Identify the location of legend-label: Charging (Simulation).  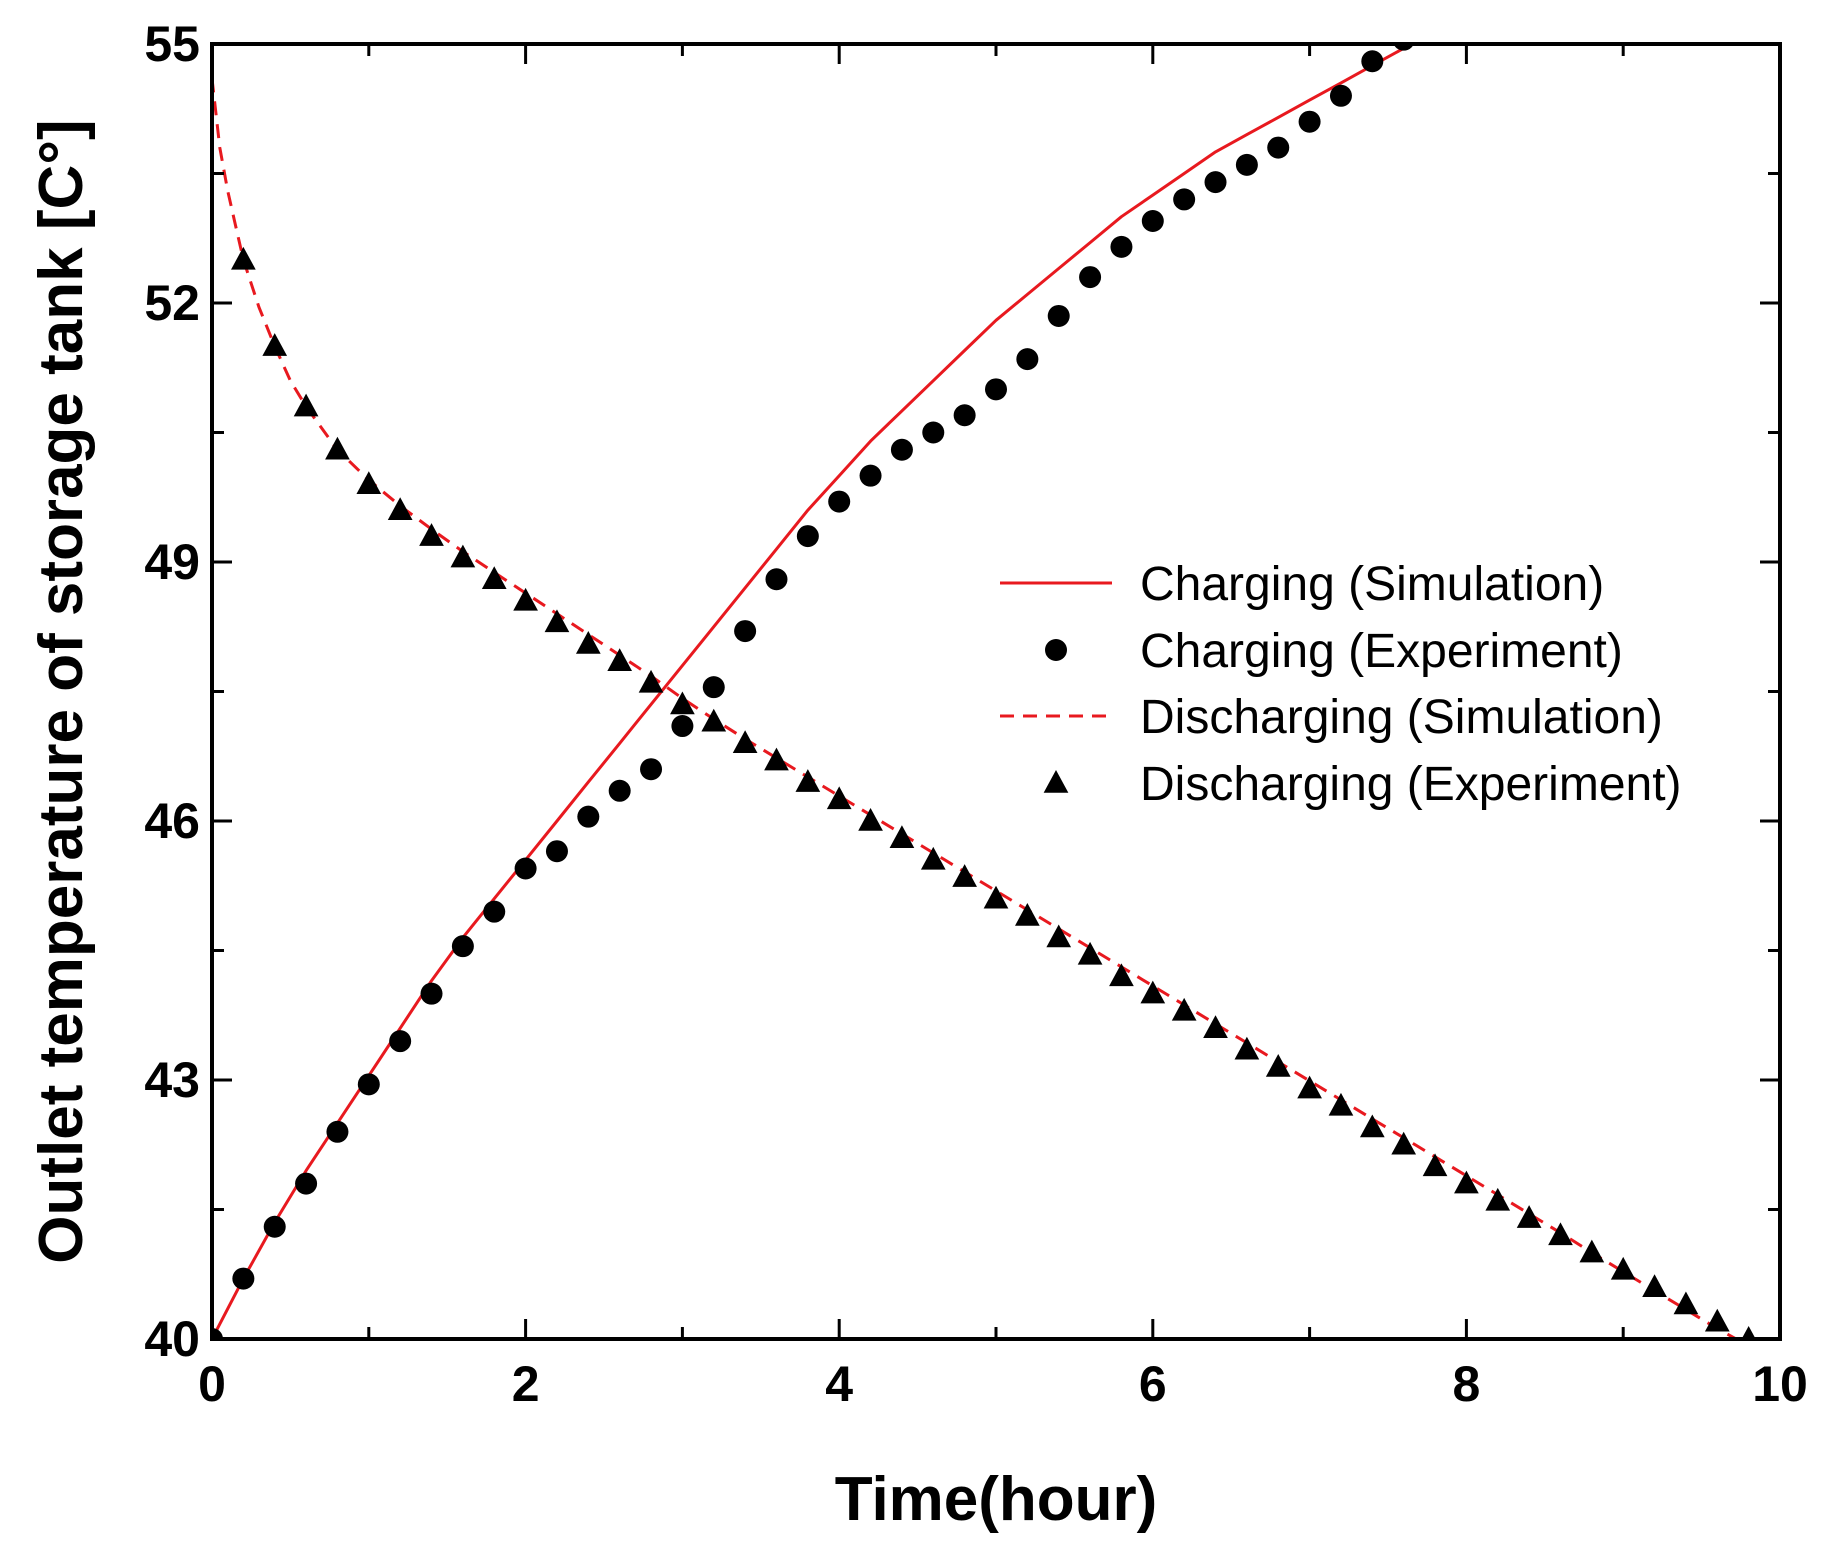
(1372, 584).